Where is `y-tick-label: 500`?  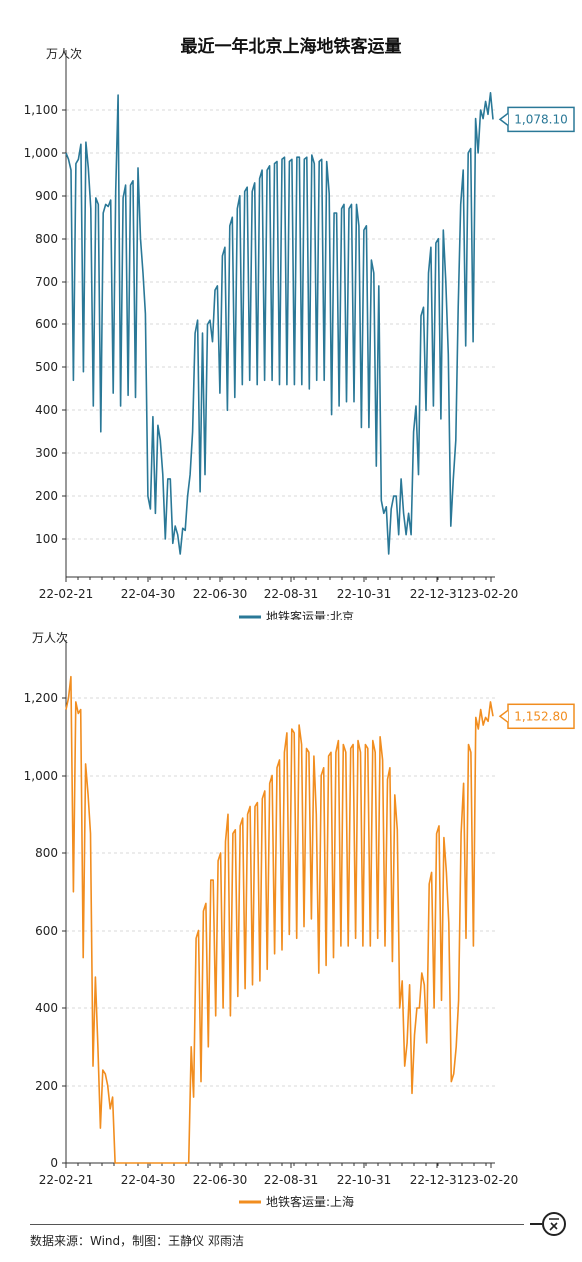 y-tick-label: 500 is located at coordinates (46, 367).